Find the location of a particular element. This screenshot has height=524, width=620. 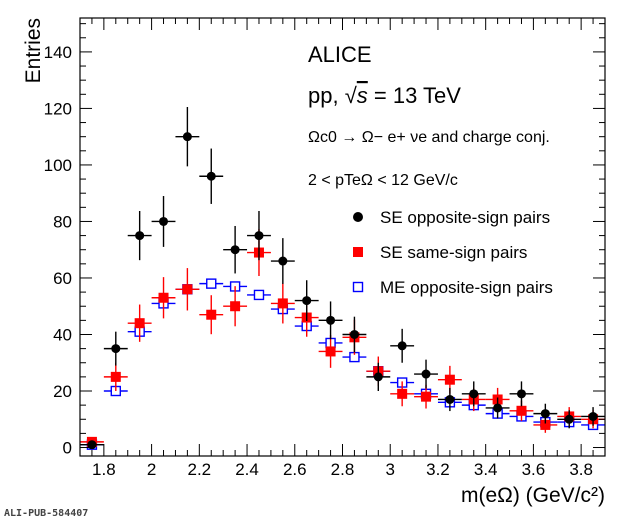

x-tick-label: 3.4 is located at coordinates (486, 469).